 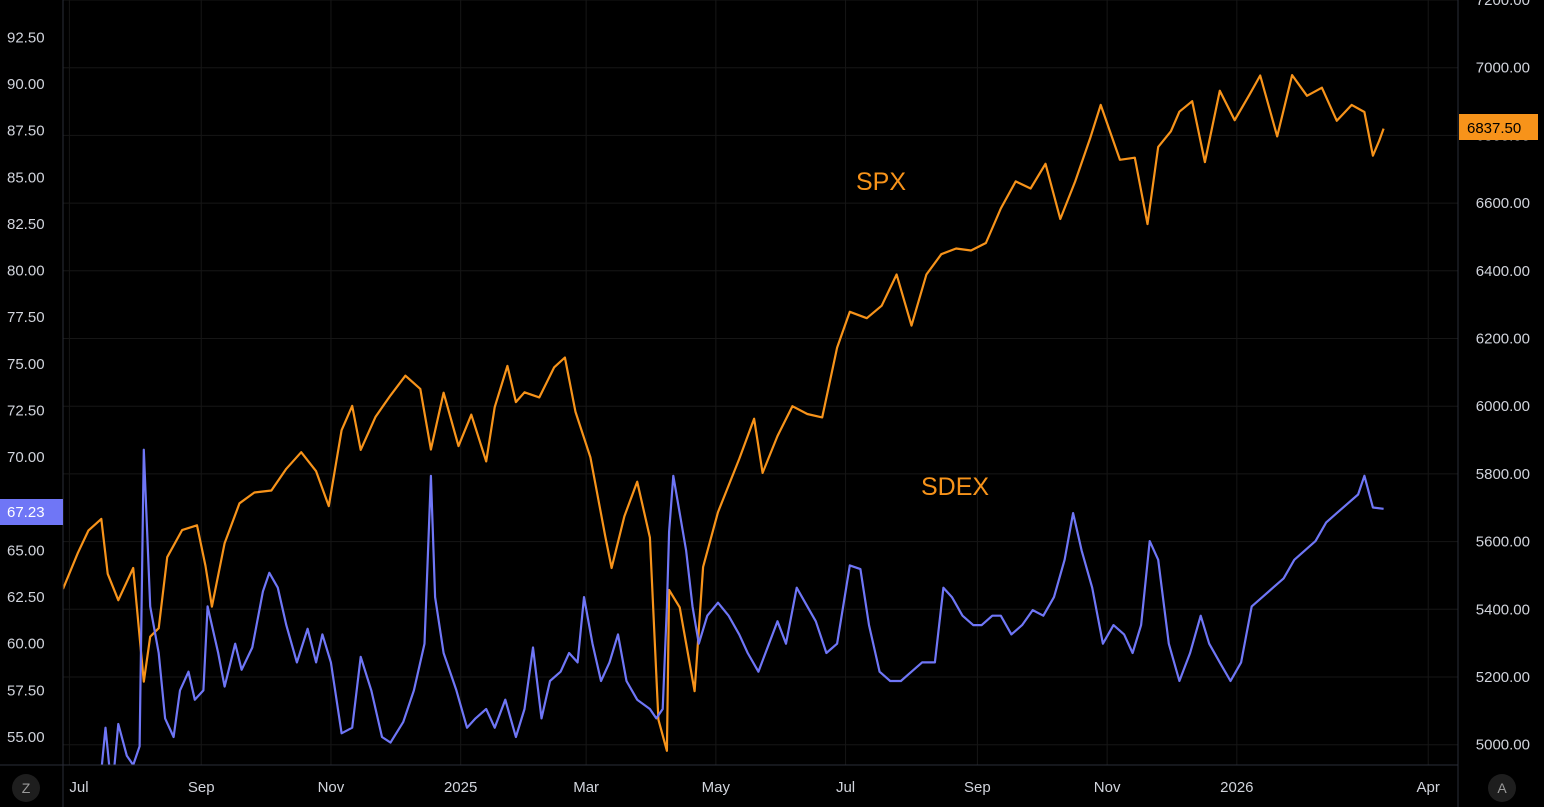 What do you see at coordinates (1428, 787) in the screenshot?
I see `x-tick-label: Apr` at bounding box center [1428, 787].